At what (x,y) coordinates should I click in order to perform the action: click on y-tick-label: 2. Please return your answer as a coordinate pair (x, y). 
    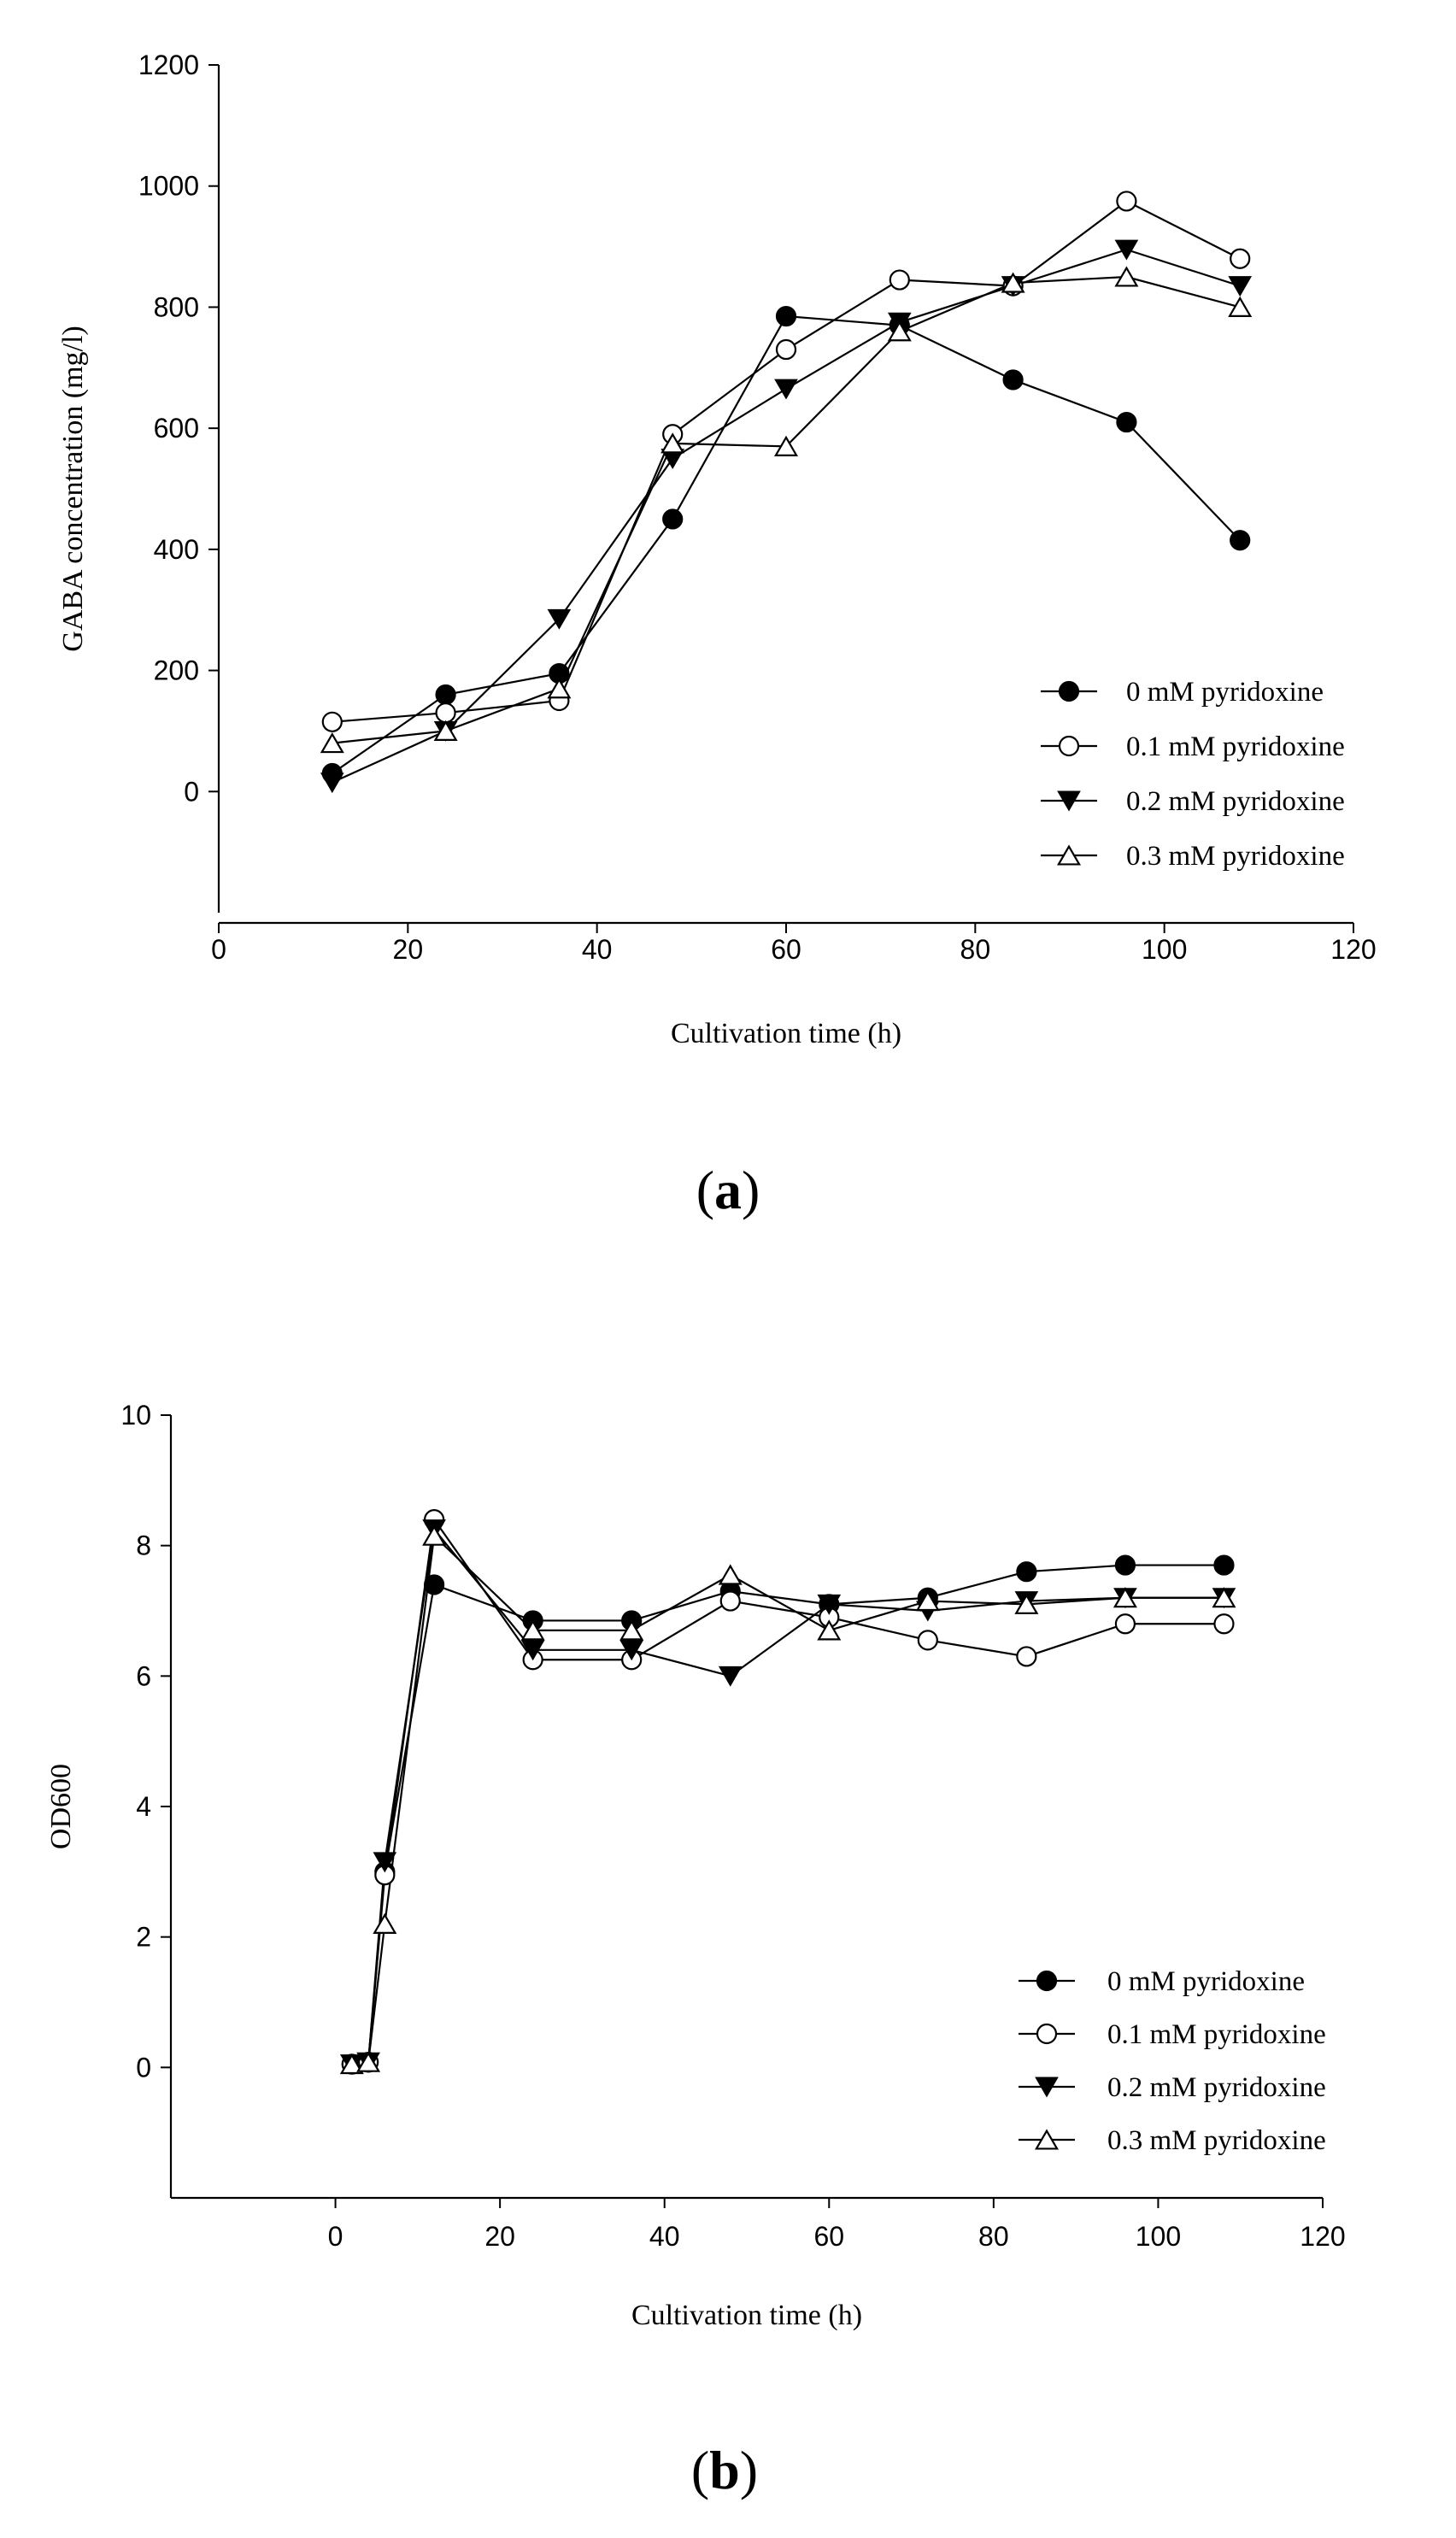
    Looking at the image, I should click on (144, 1937).